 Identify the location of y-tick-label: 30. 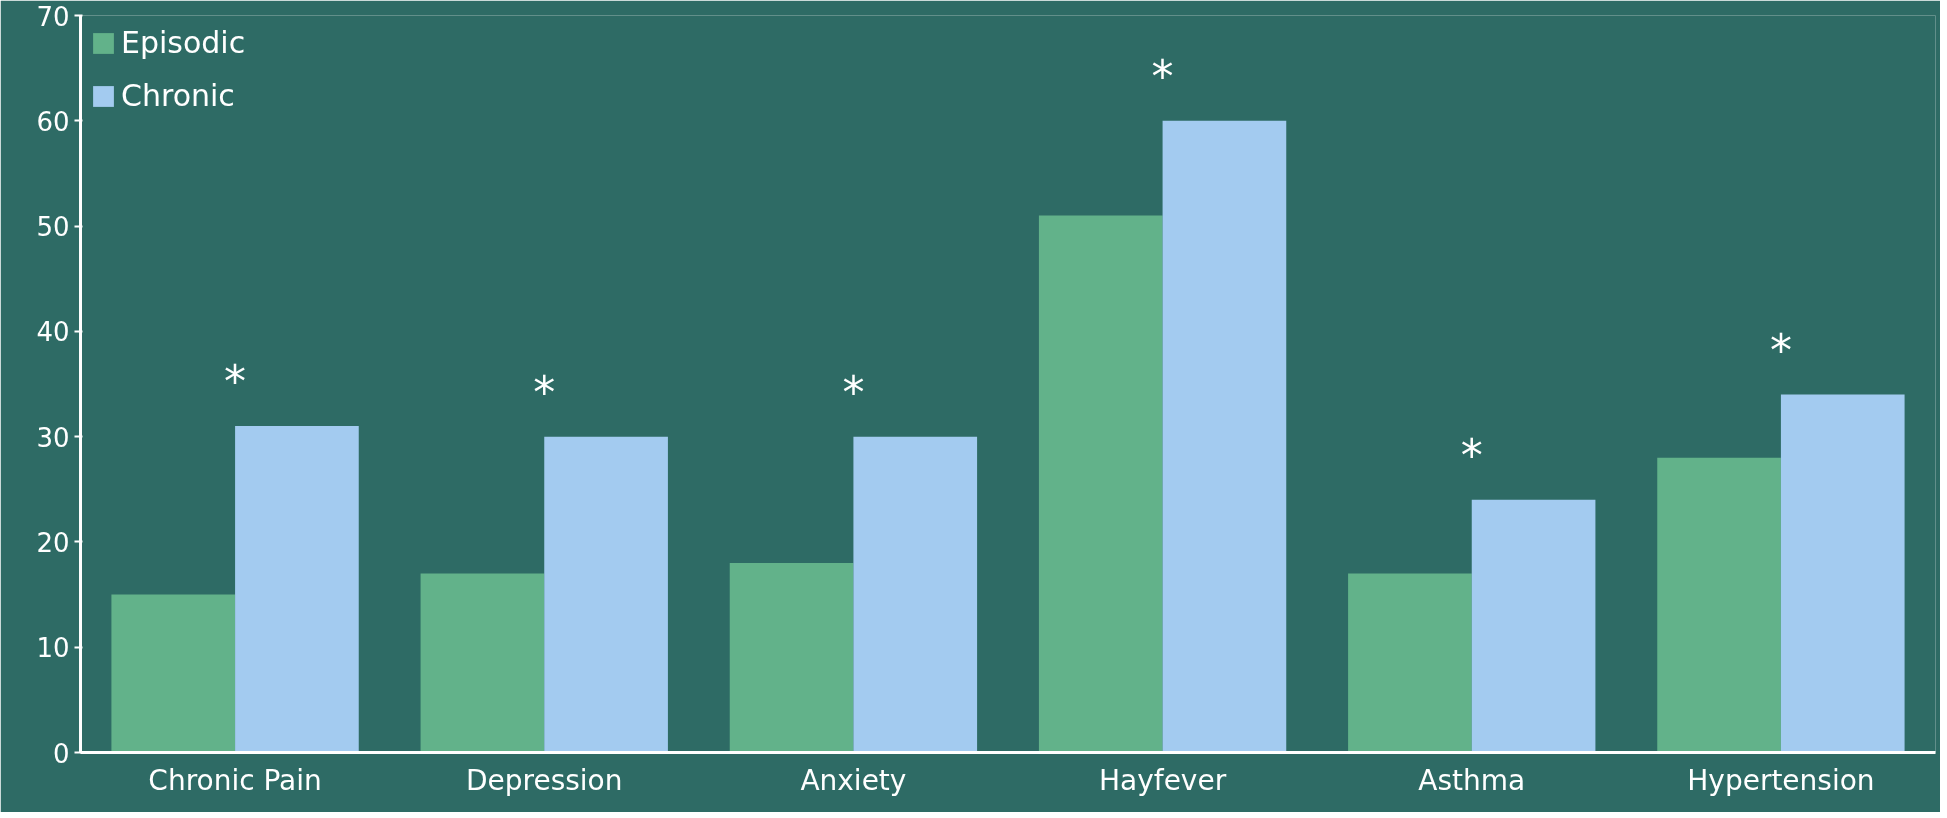
(53, 437).